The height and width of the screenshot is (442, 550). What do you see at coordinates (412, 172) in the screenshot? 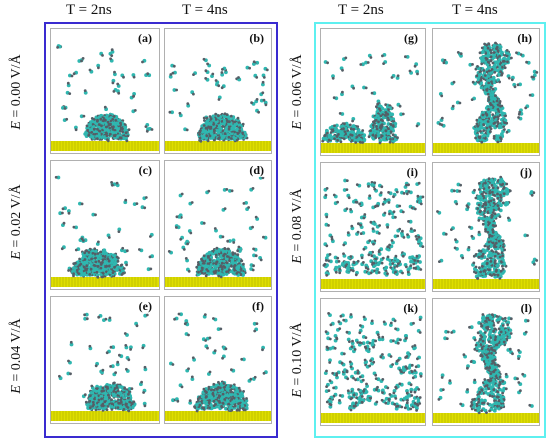
I see `panel-letter: (i)` at bounding box center [412, 172].